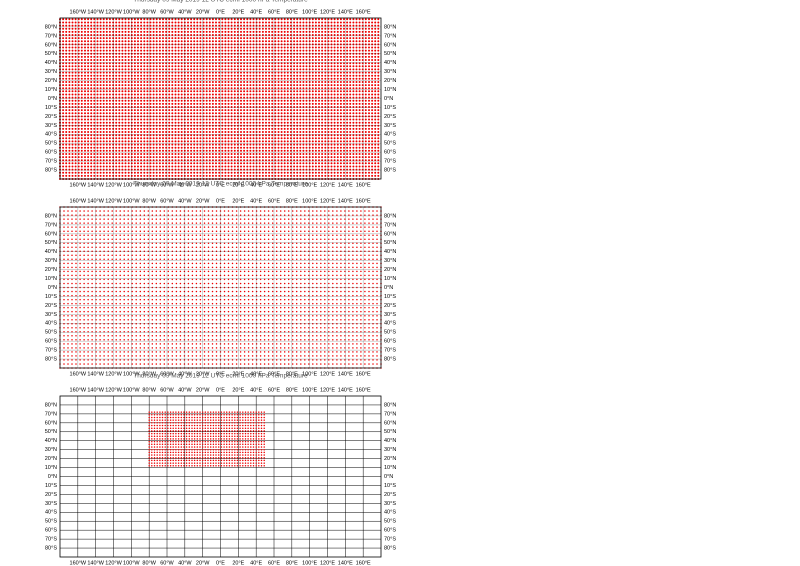 Image resolution: width=800 pixels, height=566 pixels. Describe the element at coordinates (363, 185) in the screenshot. I see `lon-label: 160°E` at that location.